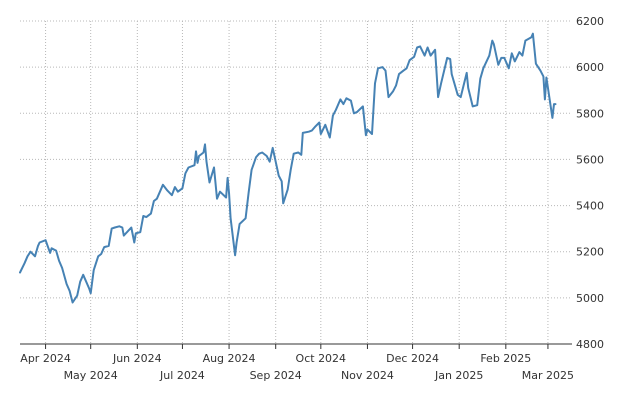 Image resolution: width=640 pixels, height=400 pixels. I want to click on x-tick-label: Sep 2024, so click(276, 375).